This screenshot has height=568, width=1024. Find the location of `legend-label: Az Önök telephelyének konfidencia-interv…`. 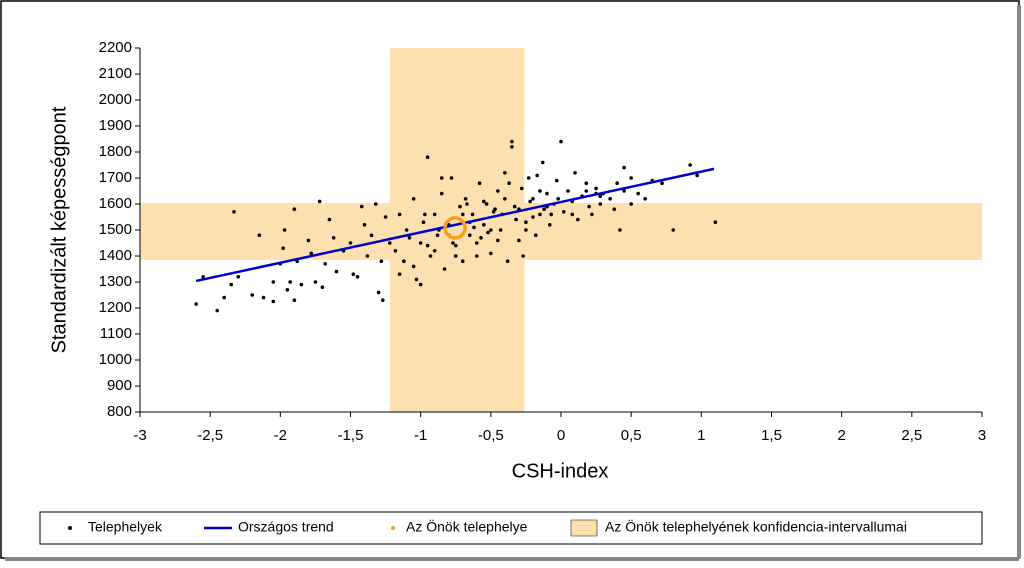

legend-label: Az Önök telephelyének konfidencia-interv… is located at coordinates (756, 526).